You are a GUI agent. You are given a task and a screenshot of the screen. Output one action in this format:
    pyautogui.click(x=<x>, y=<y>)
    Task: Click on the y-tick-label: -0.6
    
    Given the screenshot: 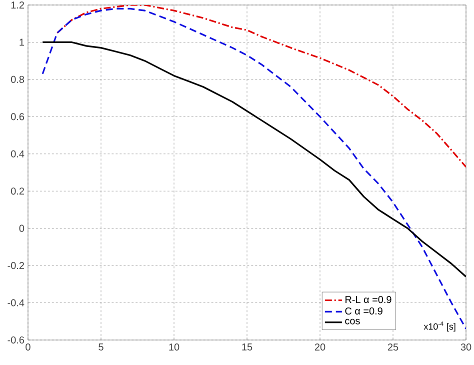 What is the action you would take?
    pyautogui.click(x=16, y=340)
    